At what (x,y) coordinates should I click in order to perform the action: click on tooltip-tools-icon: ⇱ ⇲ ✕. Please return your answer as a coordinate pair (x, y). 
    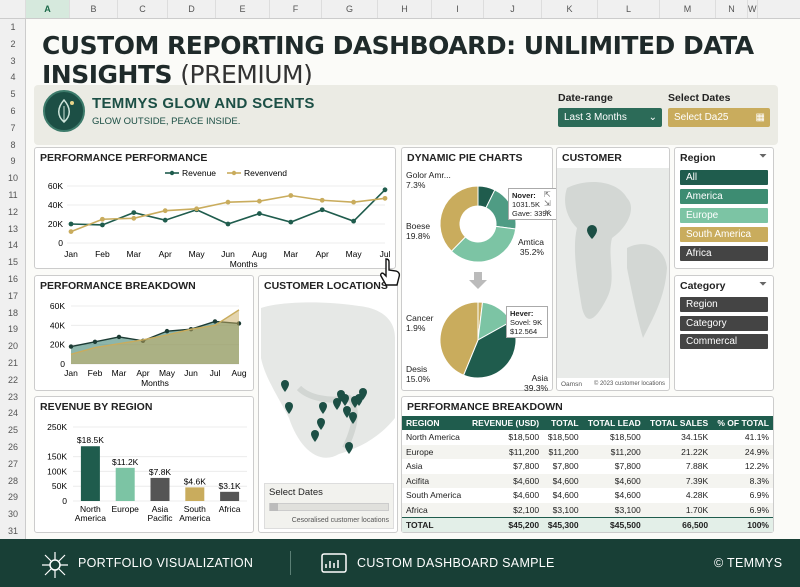
    Looking at the image, I should click on (547, 203).